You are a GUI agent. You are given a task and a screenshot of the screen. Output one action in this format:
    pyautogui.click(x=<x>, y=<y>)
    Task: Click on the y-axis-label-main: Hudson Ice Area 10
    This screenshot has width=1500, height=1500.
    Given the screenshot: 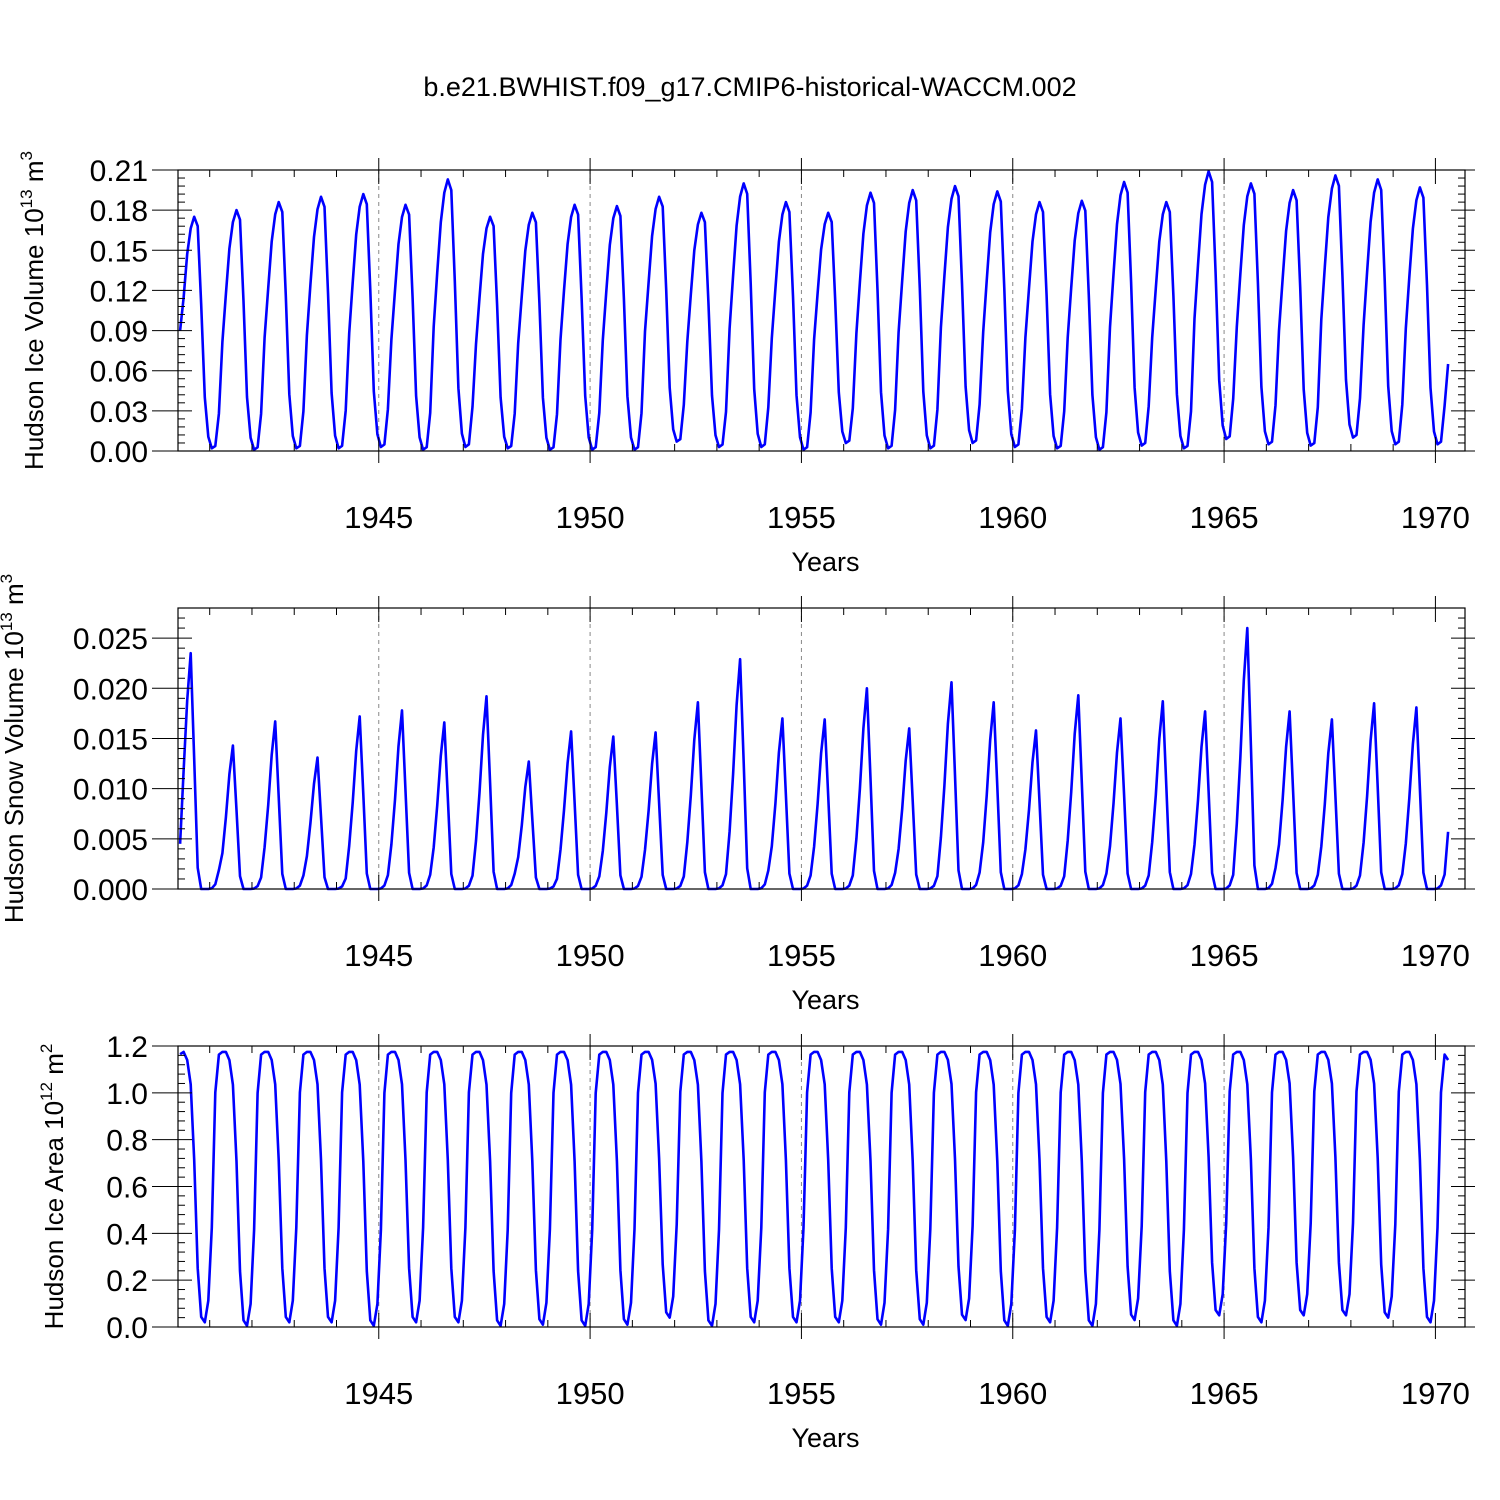 What is the action you would take?
    pyautogui.click(x=54, y=1215)
    